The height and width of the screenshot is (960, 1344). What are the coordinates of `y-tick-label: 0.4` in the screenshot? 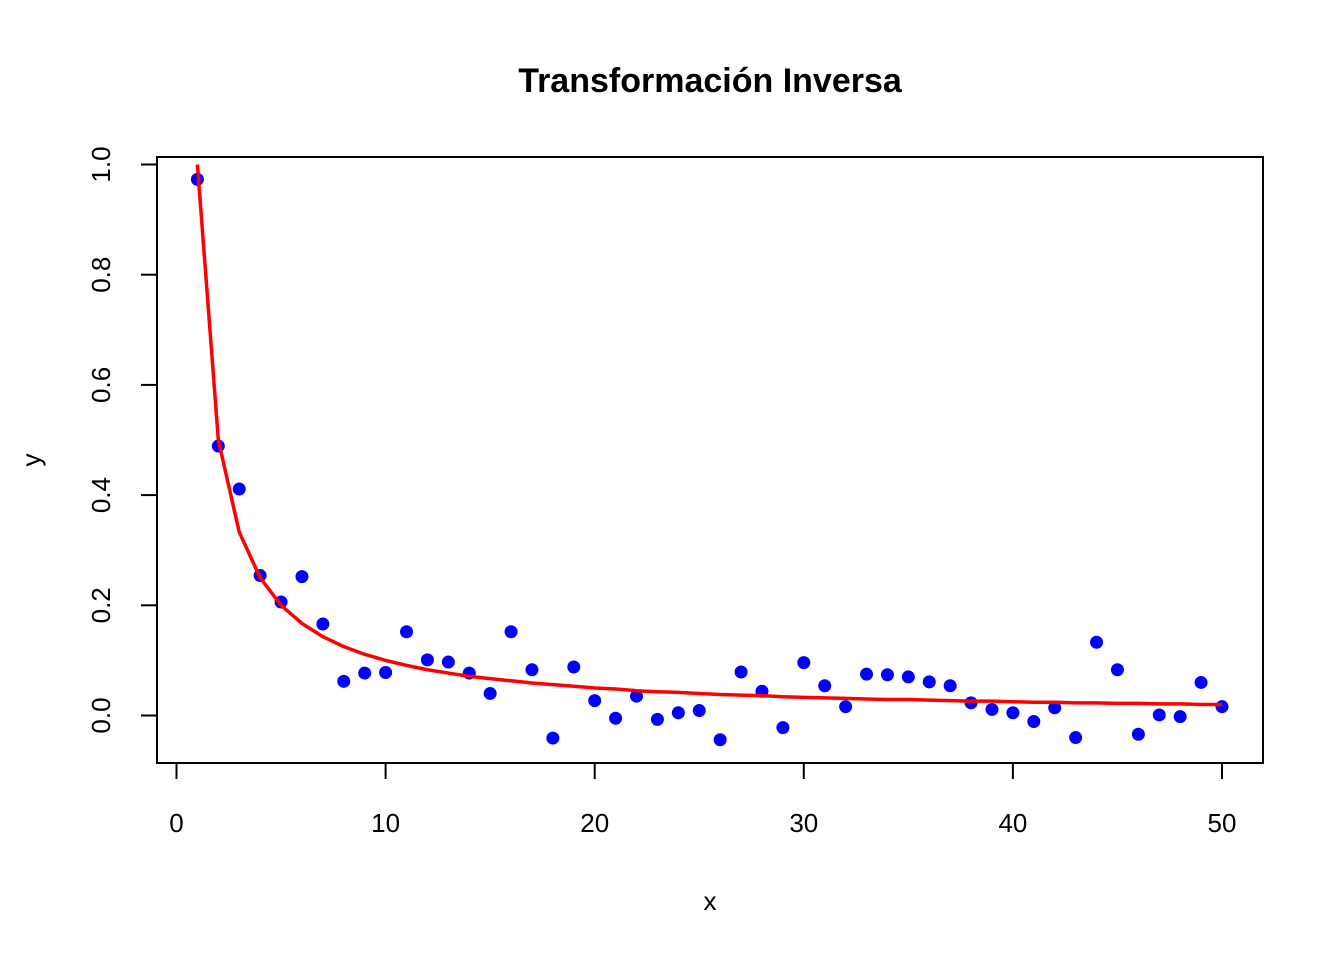 It's located at (101, 495).